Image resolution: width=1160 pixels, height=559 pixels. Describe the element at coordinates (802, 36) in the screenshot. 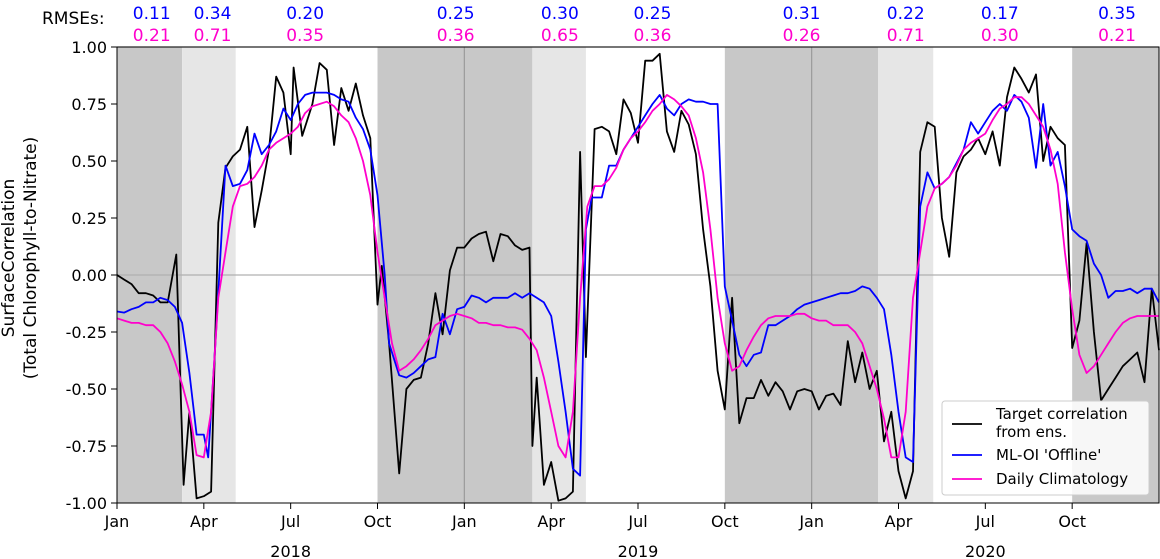

I see `rmse-value-climatology: 0.26` at that location.